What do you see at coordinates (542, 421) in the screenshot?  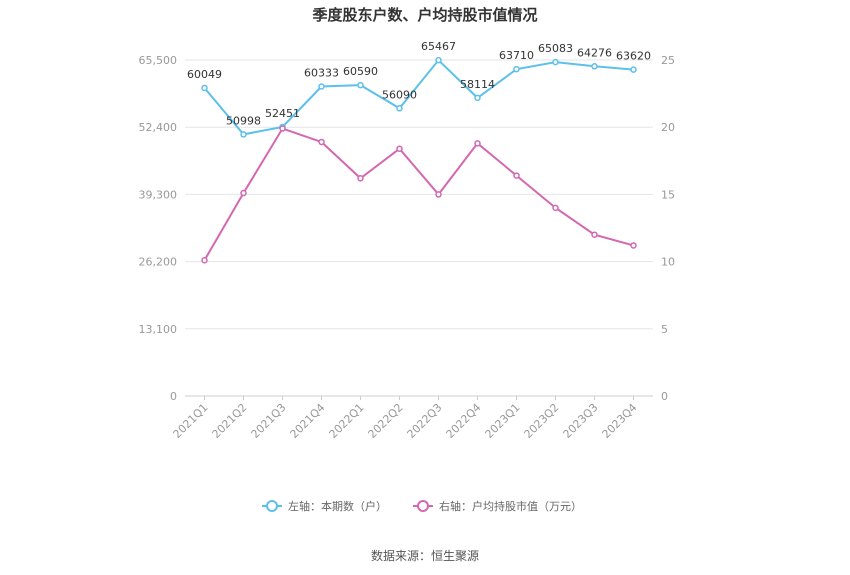 I see `x-tick-label: 2023Q2` at bounding box center [542, 421].